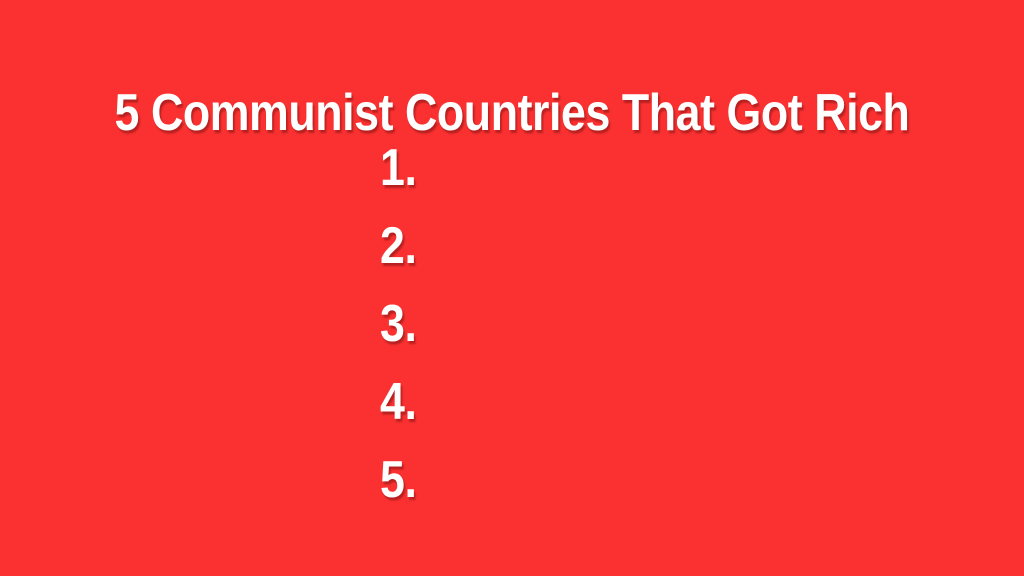 The height and width of the screenshot is (576, 1024). Describe the element at coordinates (398, 402) in the screenshot. I see `list-item-number: 4.` at that location.